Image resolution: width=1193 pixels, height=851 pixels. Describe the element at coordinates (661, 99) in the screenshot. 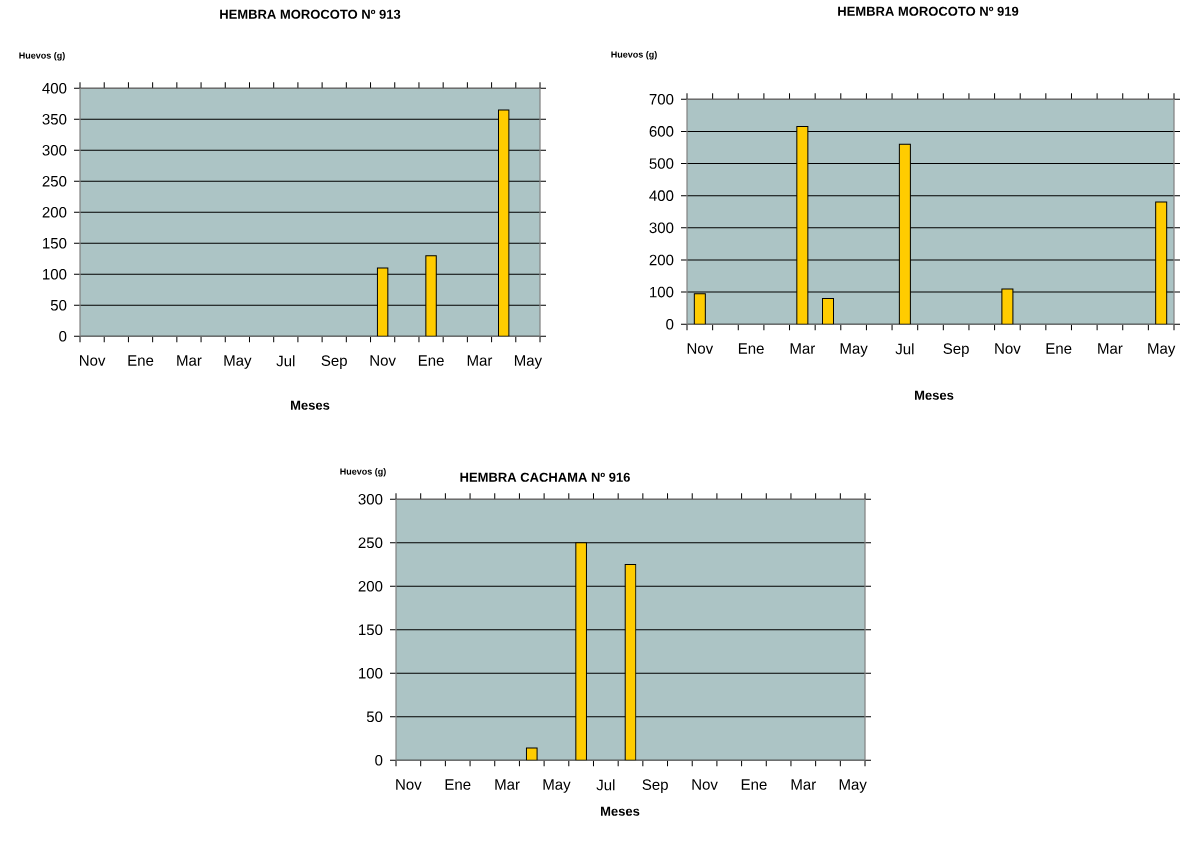

I see `y-tick-label: 700` at that location.